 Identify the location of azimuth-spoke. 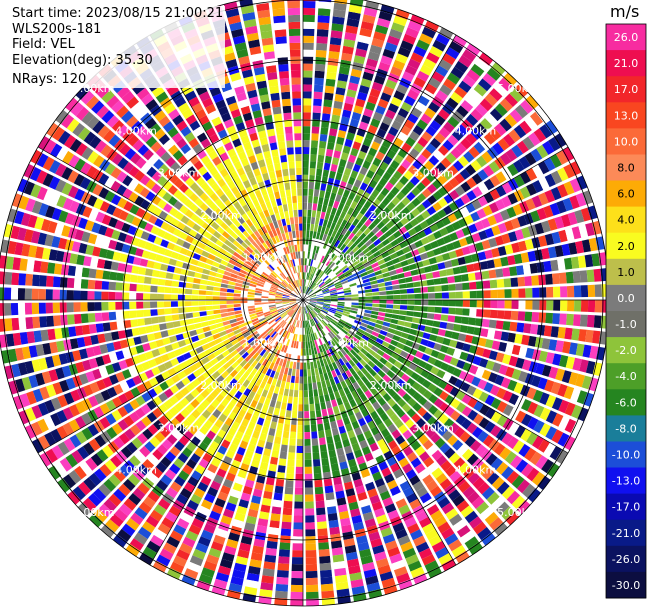
(226, 432).